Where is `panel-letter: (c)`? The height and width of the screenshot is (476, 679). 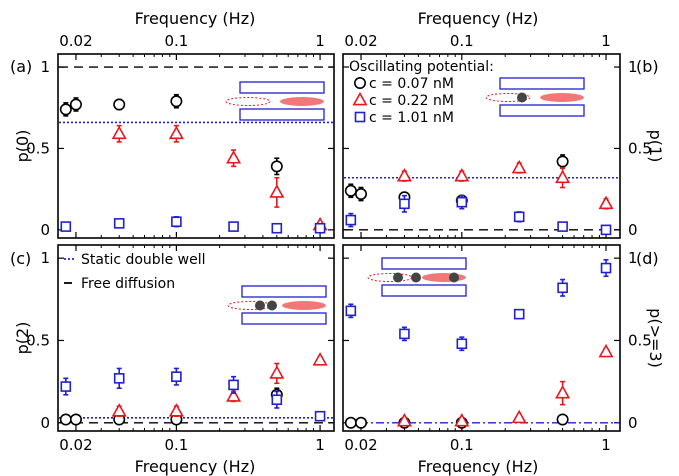
panel-letter: (c) is located at coordinates (20, 258).